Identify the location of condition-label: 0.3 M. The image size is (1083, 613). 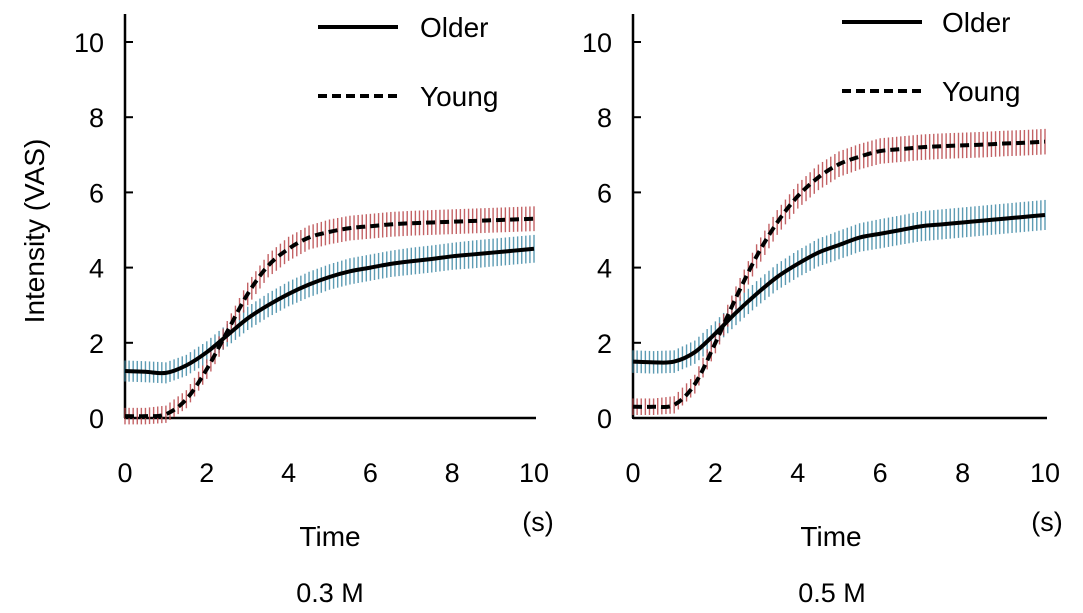
(330, 593).